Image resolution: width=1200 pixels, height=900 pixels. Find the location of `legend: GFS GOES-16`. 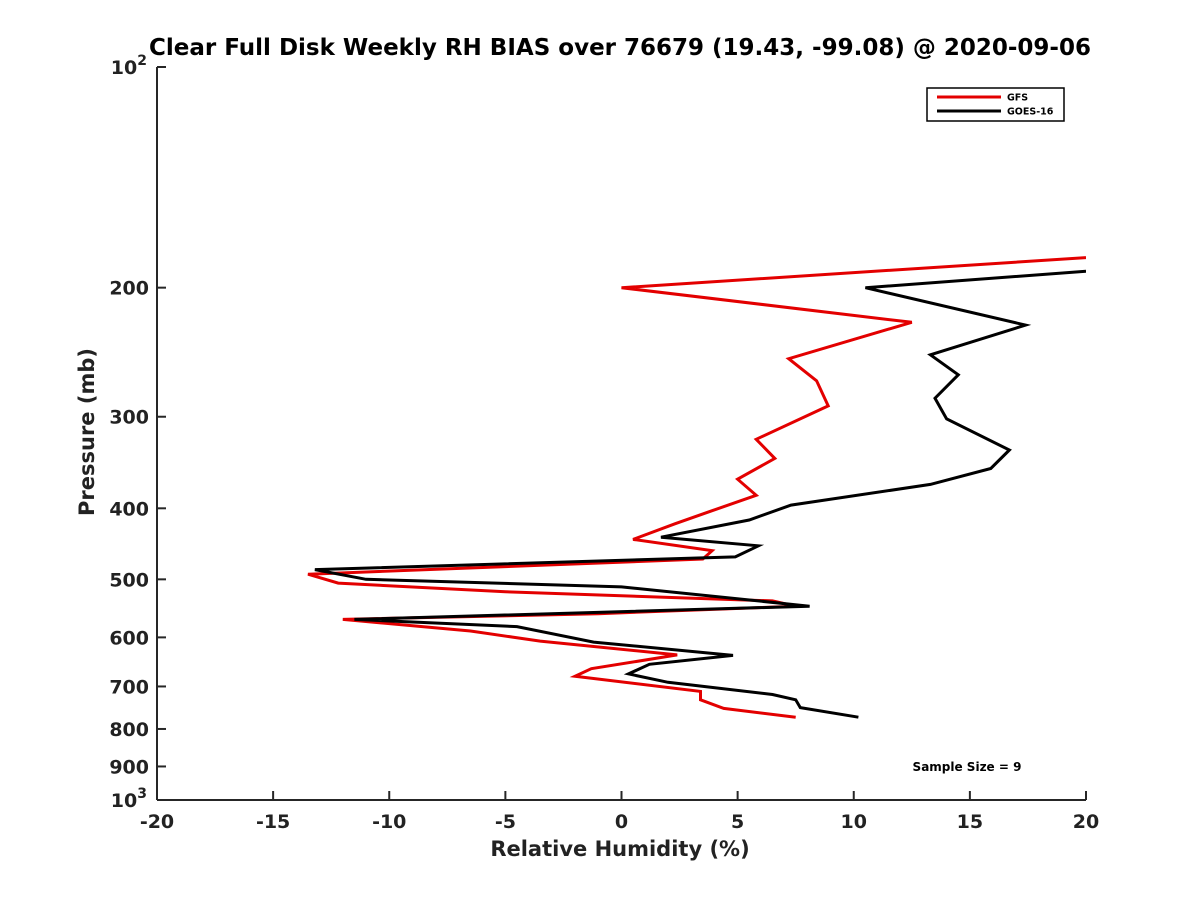

legend: GFS GOES-16 is located at coordinates (995, 104).